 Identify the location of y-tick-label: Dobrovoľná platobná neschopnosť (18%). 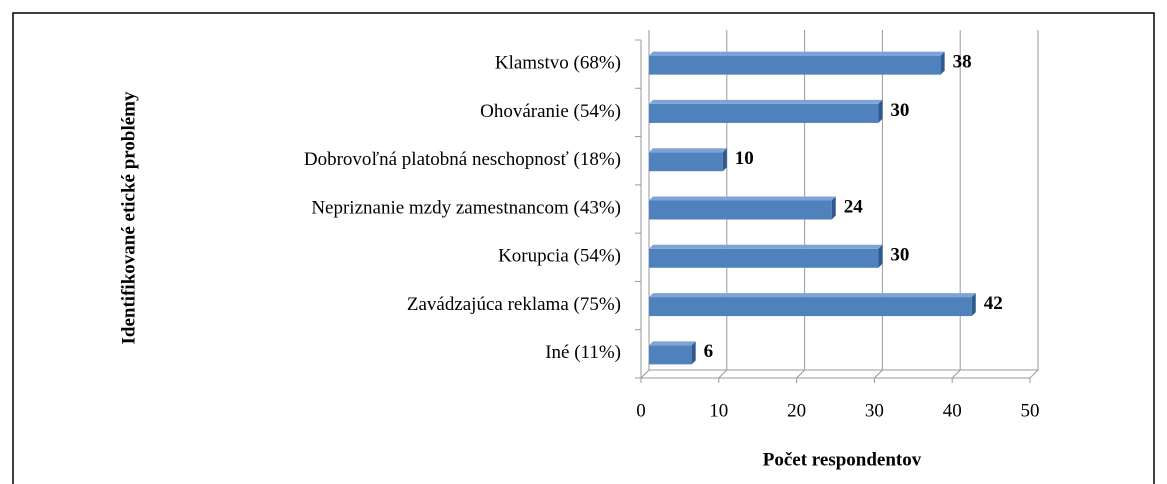
(462, 159).